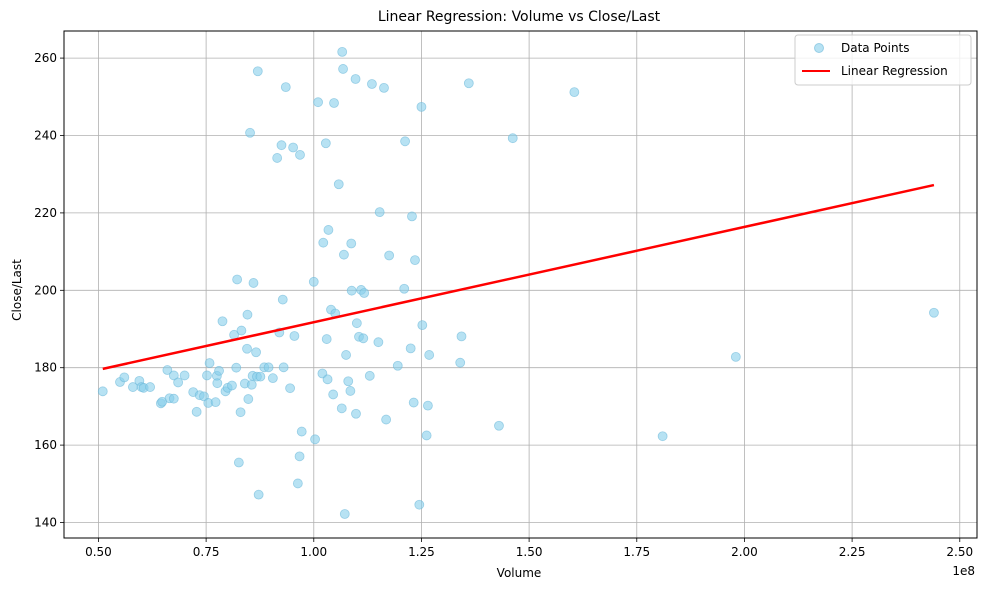 This screenshot has height=590, width=987. I want to click on x-tick-label: 1.75, so click(636, 552).